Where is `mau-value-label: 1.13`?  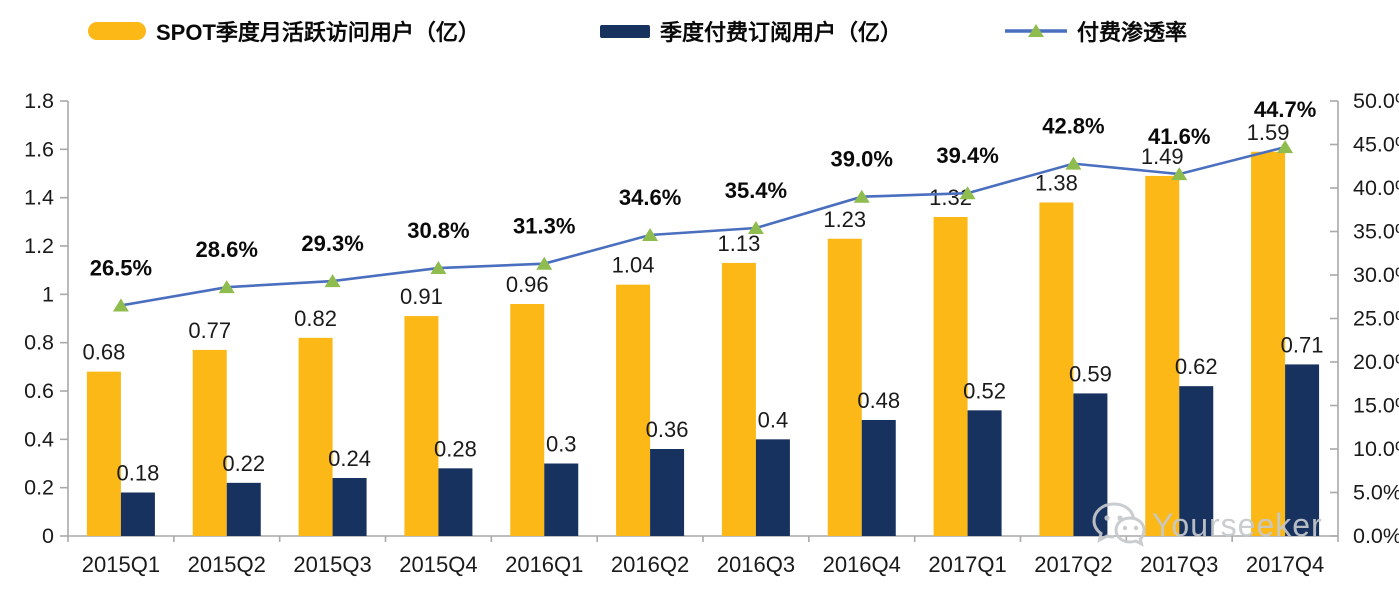
mau-value-label: 1.13 is located at coordinates (739, 243).